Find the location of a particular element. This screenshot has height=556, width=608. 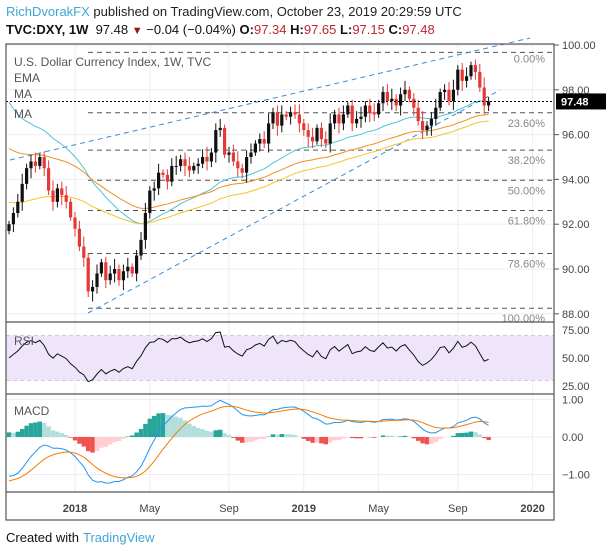

rsi-tick-label: 25.00 is located at coordinates (576, 387).